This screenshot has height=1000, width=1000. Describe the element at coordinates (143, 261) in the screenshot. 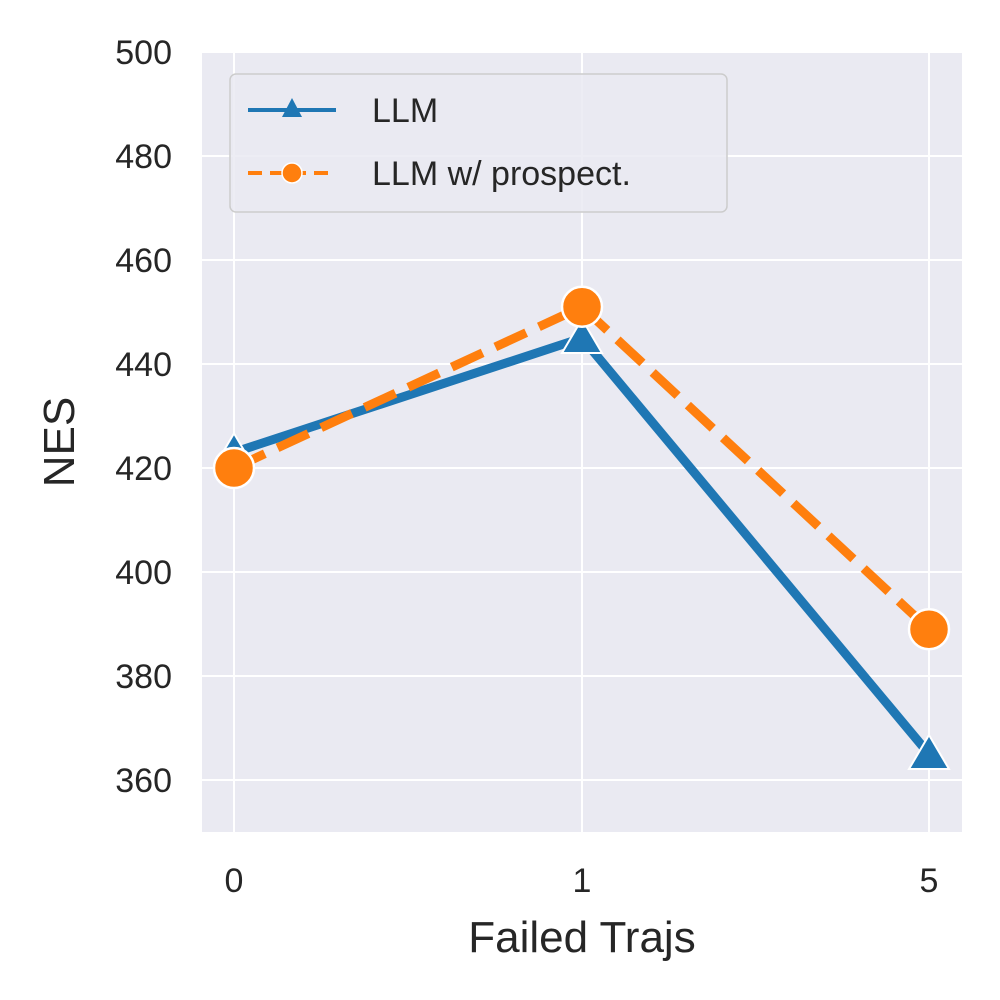

I see `y-tick-label: 460` at that location.